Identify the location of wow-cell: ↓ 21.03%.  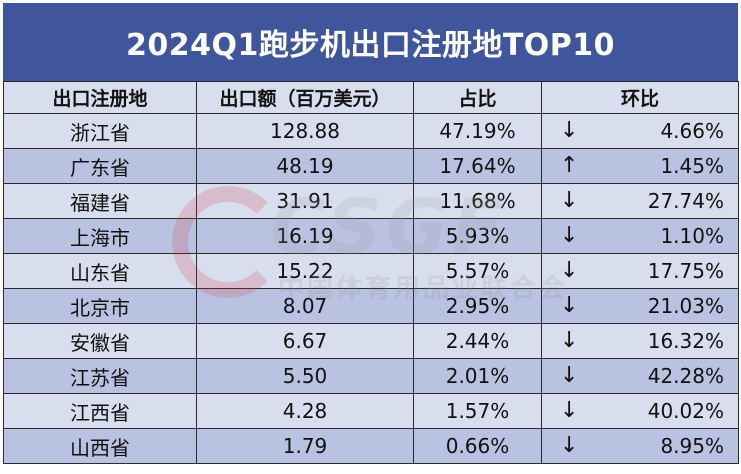
(640, 306).